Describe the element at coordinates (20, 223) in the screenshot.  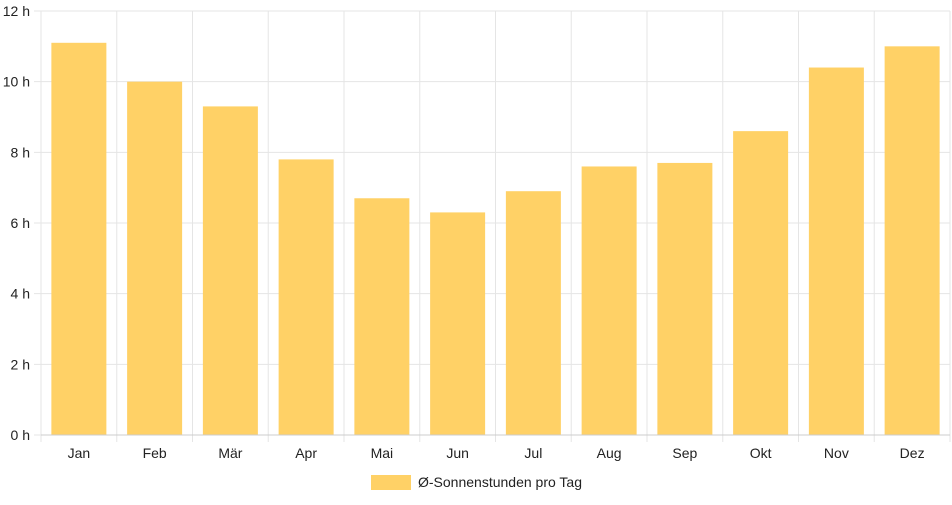
I see `y-tick-label: 6 h` at that location.